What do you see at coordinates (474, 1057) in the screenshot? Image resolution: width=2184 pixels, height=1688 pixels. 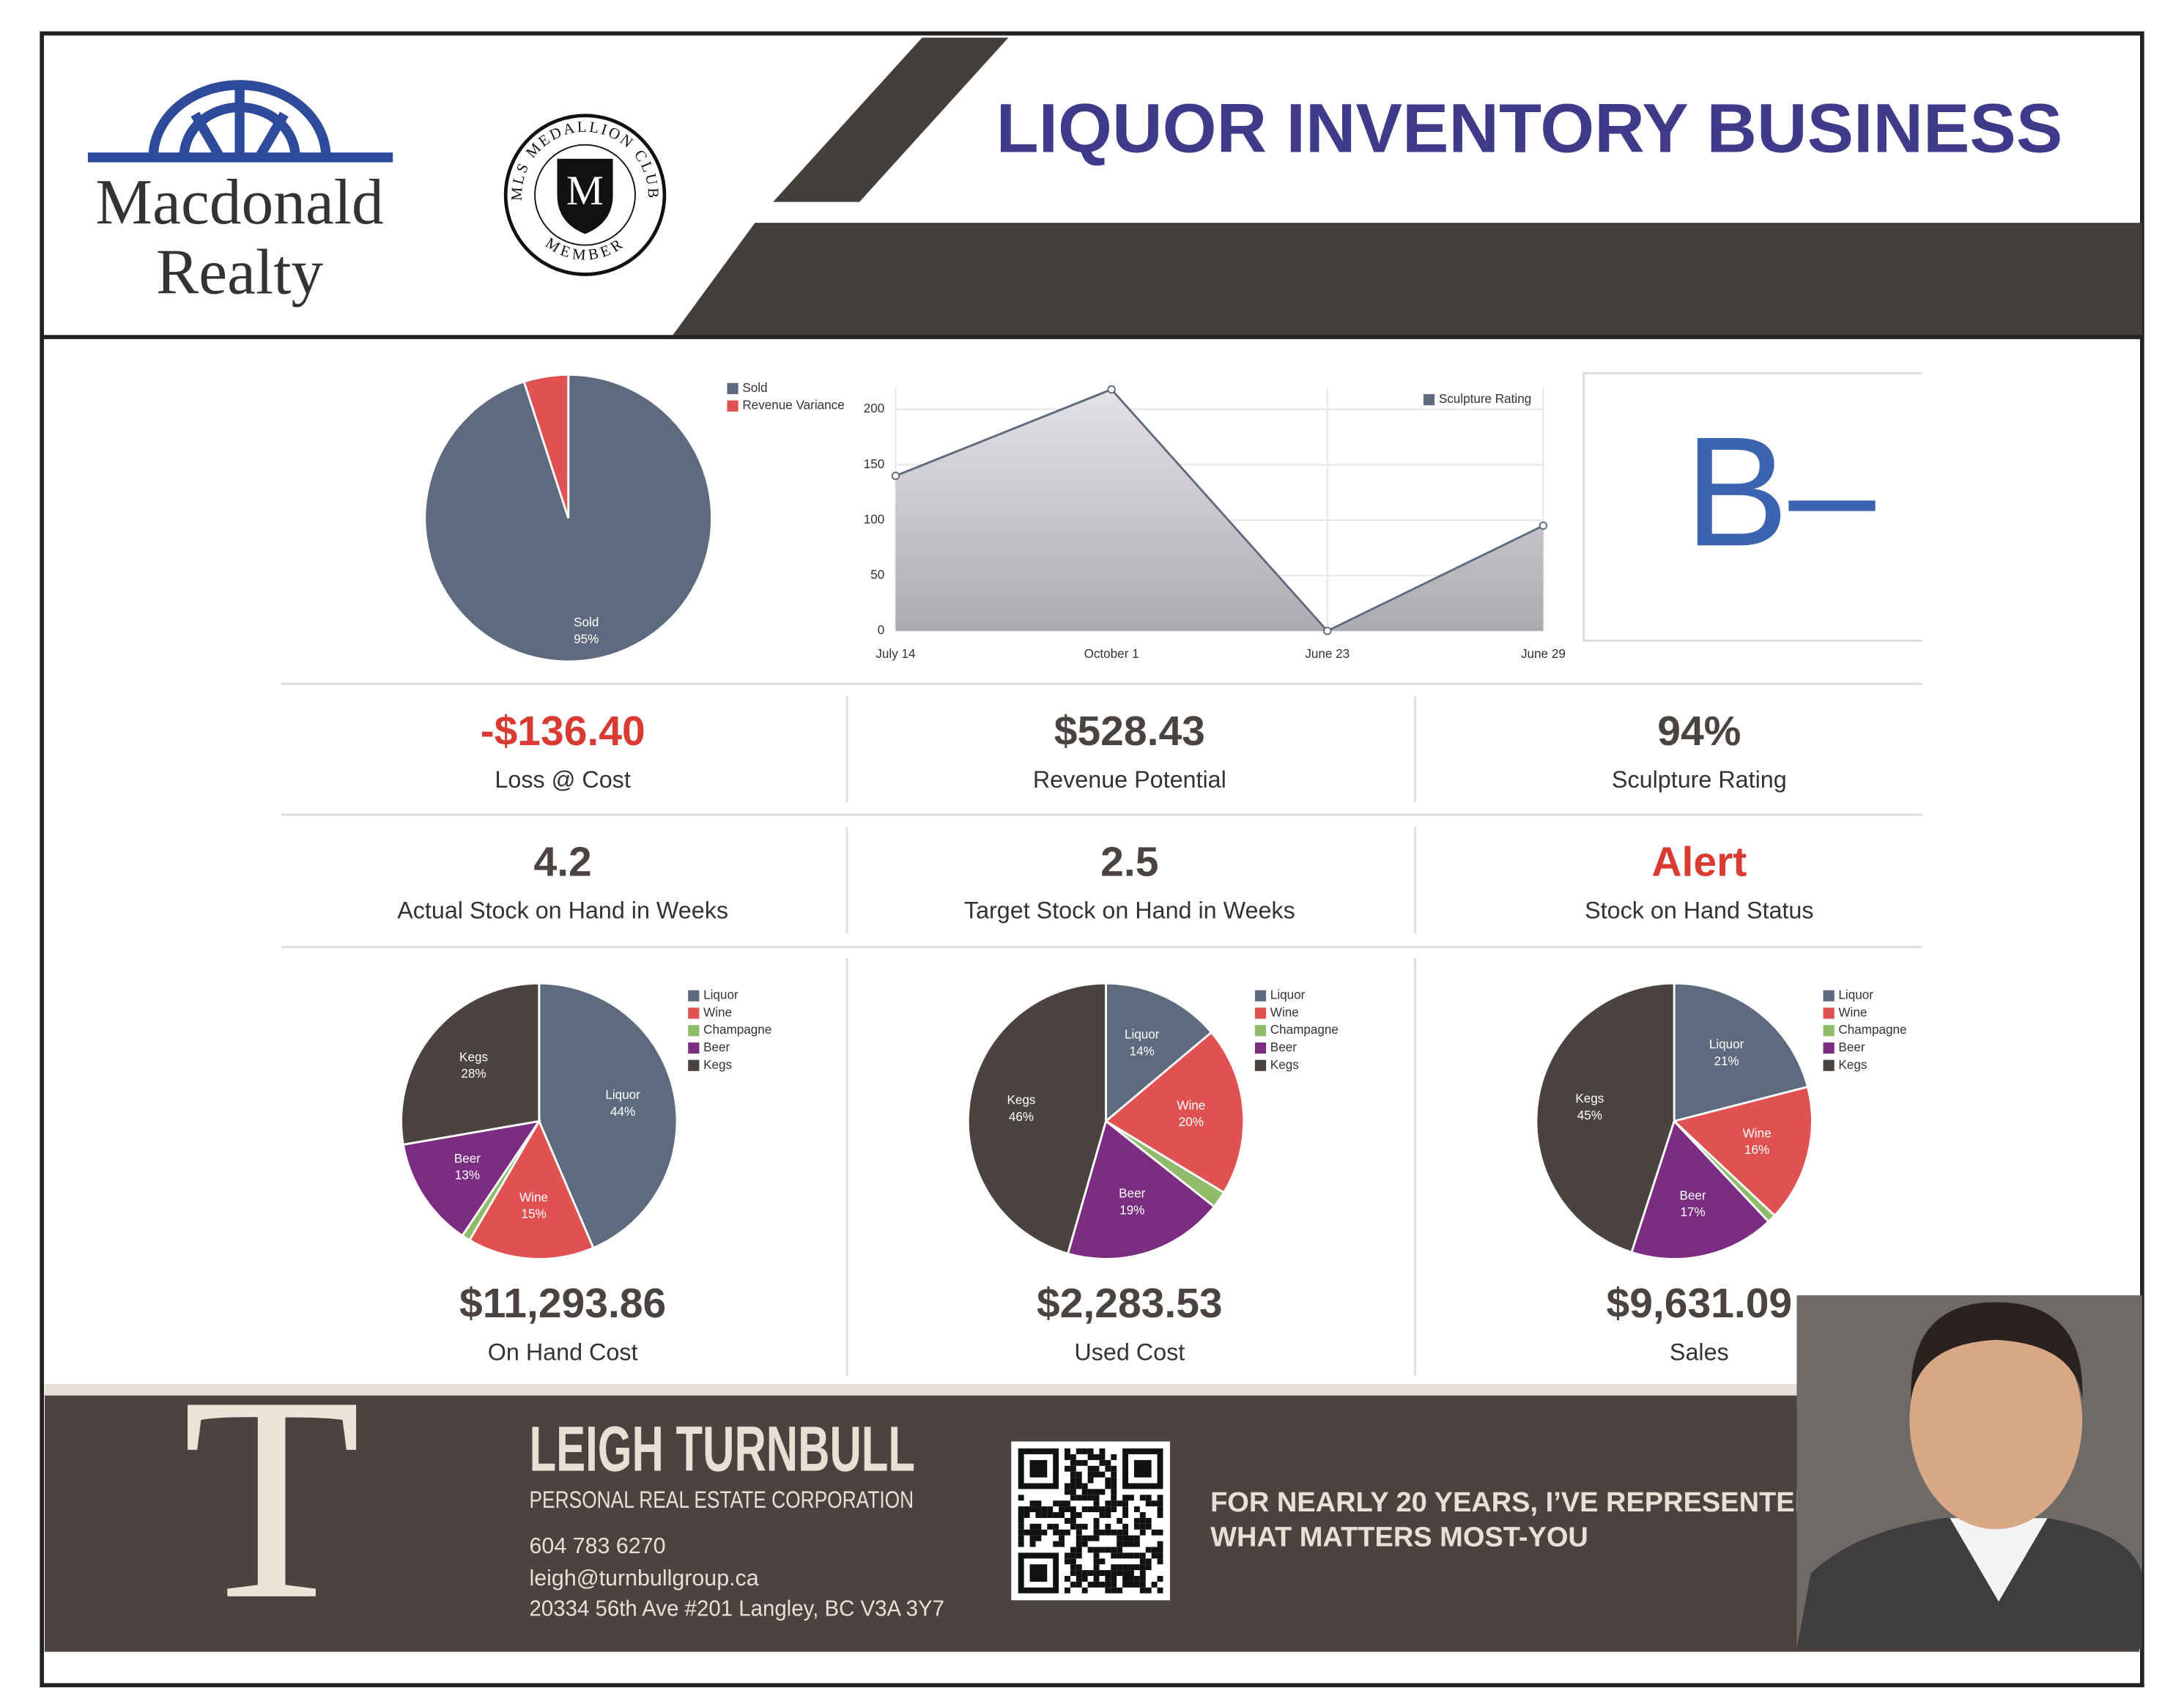 I see `slice-name: Kegs` at bounding box center [474, 1057].